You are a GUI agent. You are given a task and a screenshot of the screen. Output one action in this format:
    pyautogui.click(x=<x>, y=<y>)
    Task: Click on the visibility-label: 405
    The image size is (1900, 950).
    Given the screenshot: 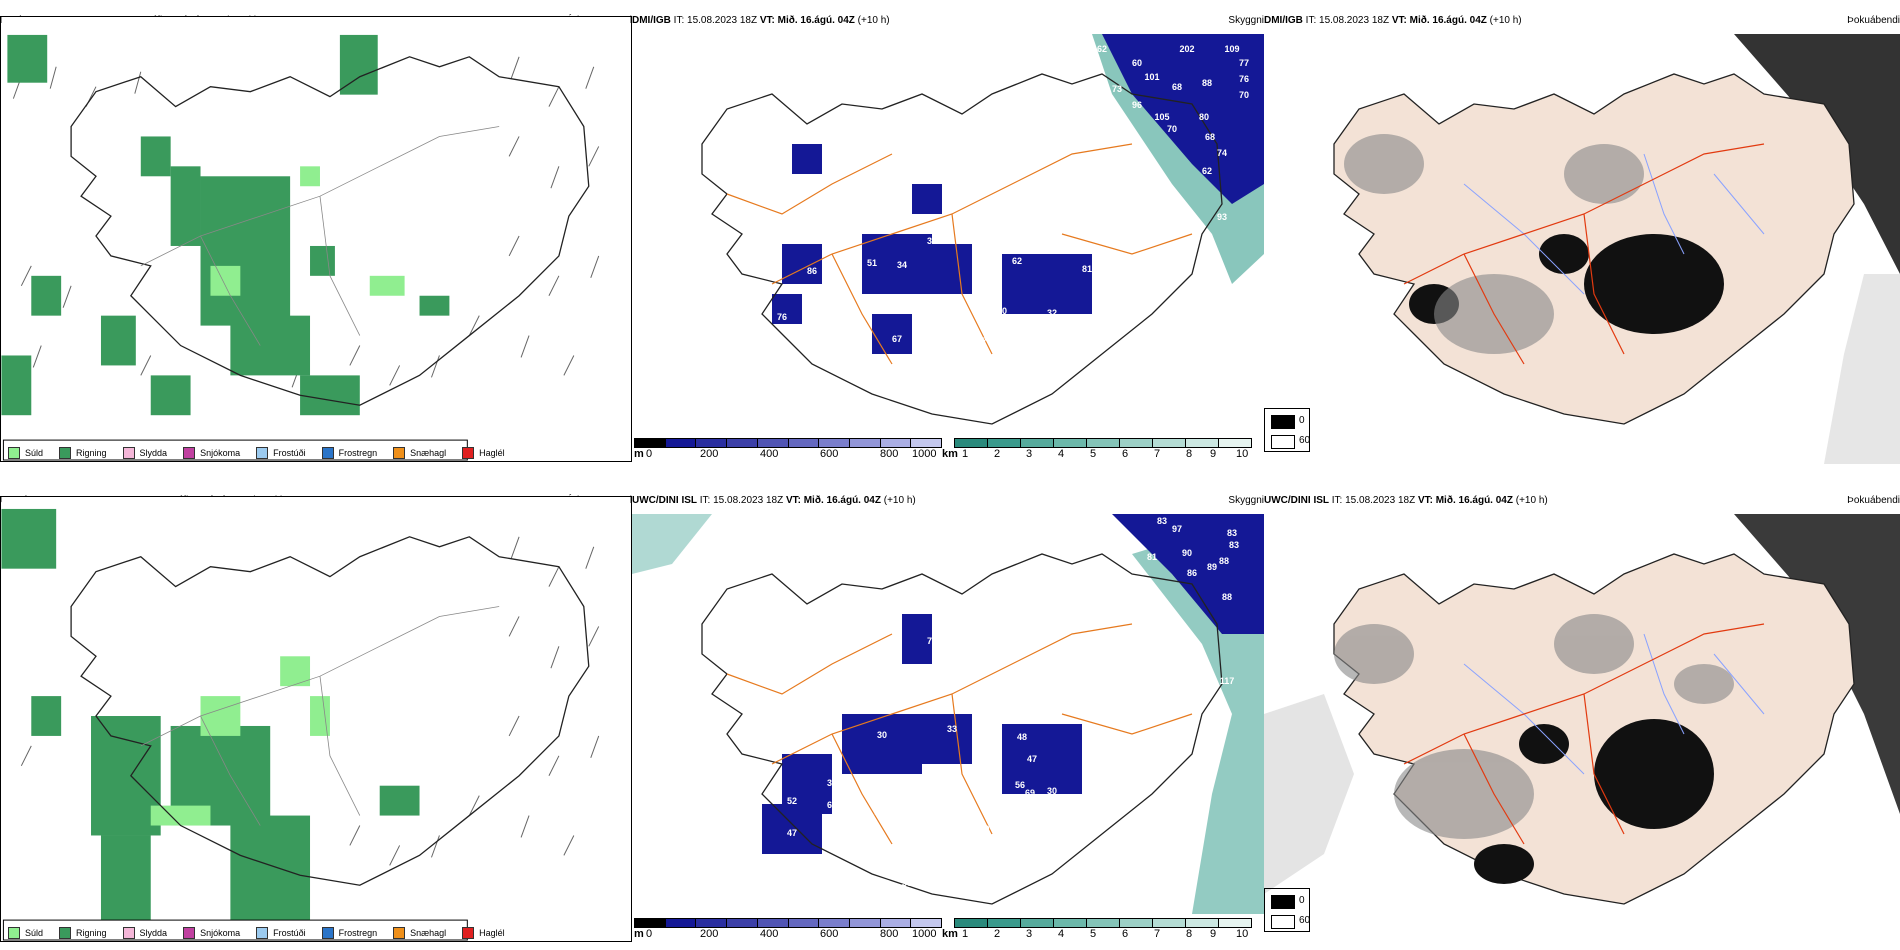 What is the action you would take?
    pyautogui.click(x=881, y=813)
    